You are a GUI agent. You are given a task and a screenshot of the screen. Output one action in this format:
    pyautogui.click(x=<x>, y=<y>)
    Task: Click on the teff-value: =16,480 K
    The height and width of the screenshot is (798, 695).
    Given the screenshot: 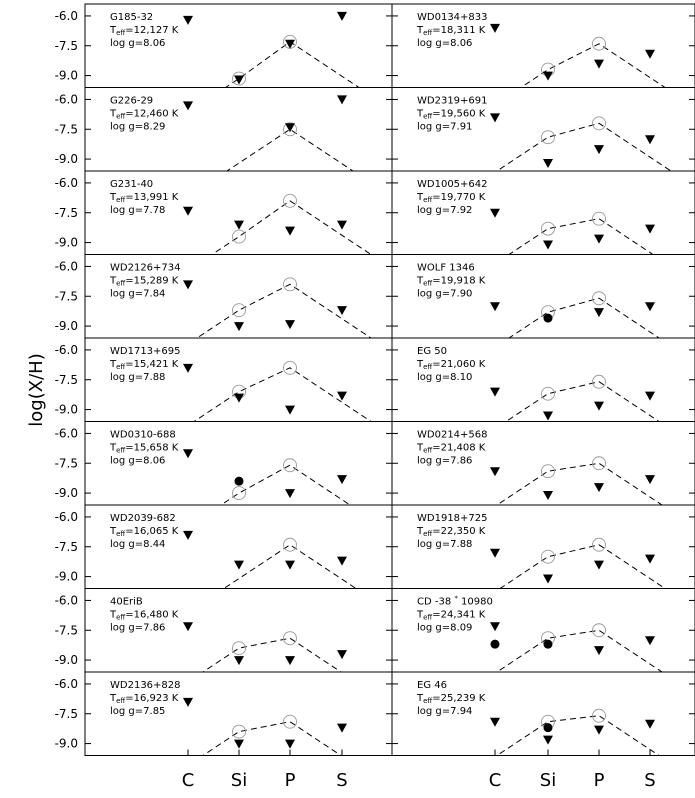 What is the action you would take?
    pyautogui.click(x=152, y=615)
    